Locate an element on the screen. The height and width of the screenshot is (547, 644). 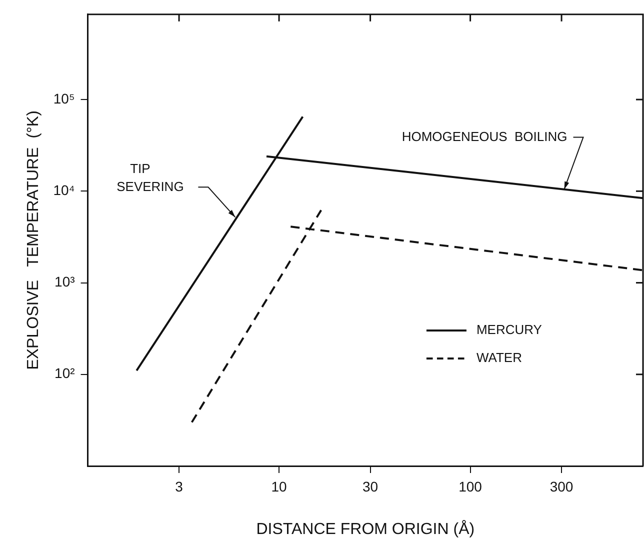
x-tick-label: 10 is located at coordinates (279, 486).